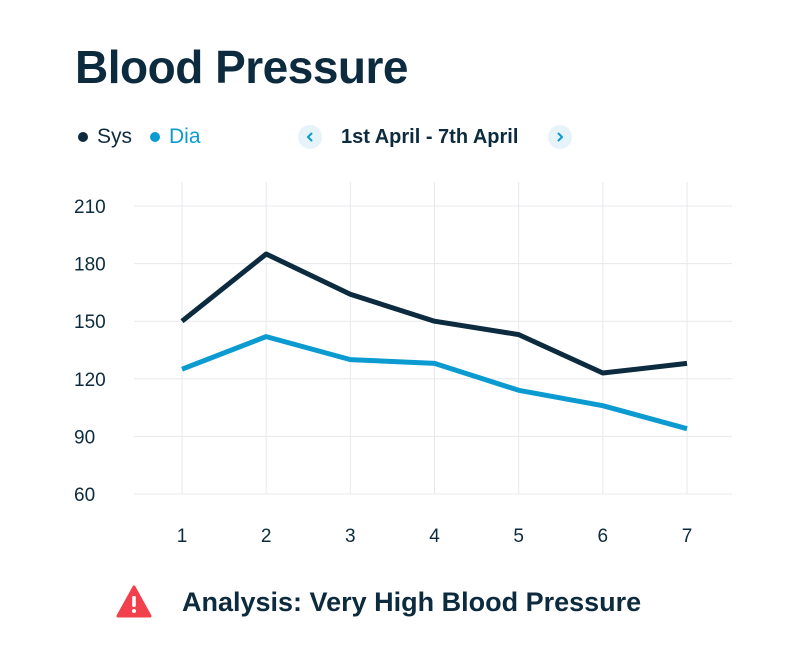  What do you see at coordinates (84, 437) in the screenshot?
I see `y-tick-label: 90` at bounding box center [84, 437].